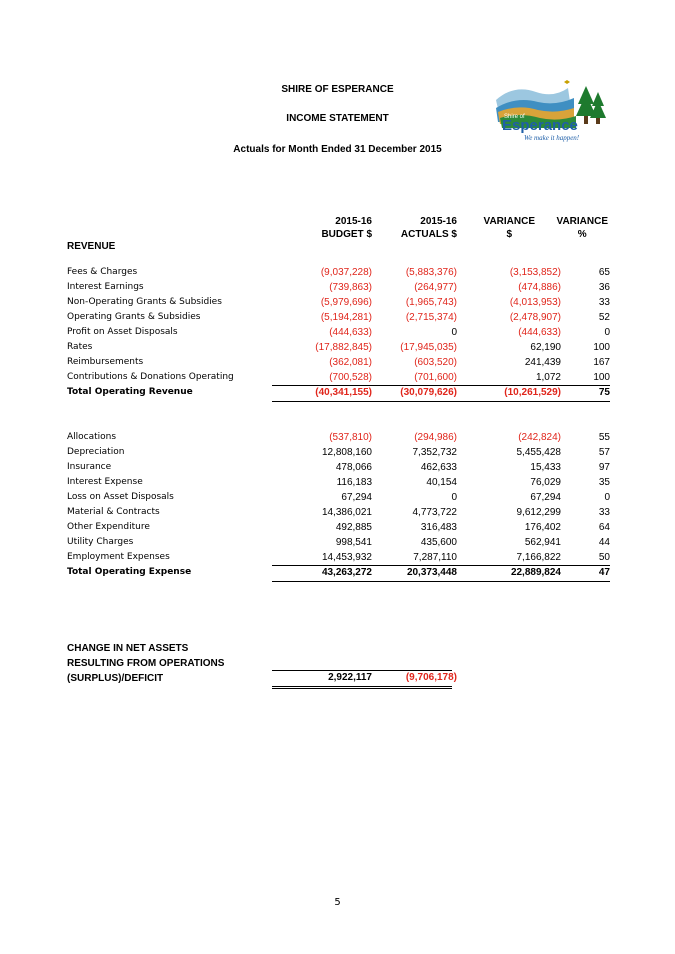 The image size is (675, 954). I want to click on actuals-value: (17,945,035), so click(428, 347).